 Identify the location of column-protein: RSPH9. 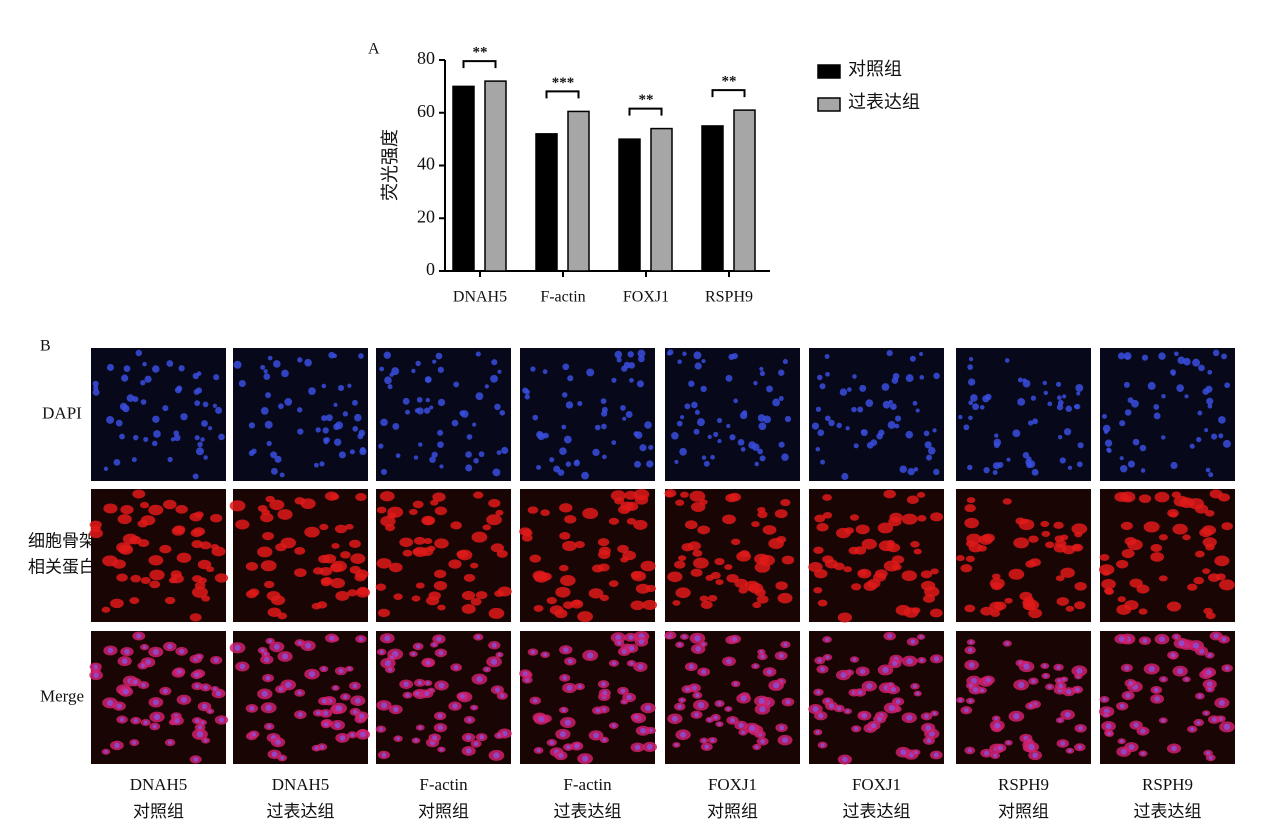
(1167, 784).